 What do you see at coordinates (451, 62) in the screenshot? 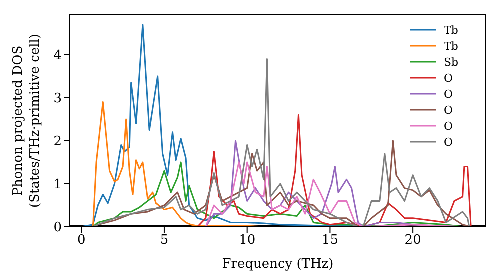
I see `legend-label: Sb` at bounding box center [451, 62].